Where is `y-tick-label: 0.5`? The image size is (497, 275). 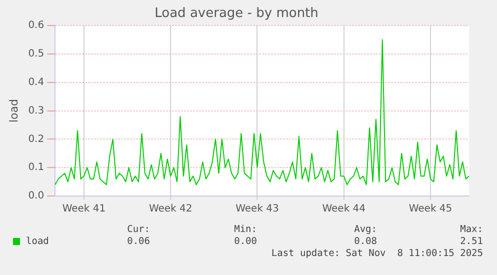
y-tick-label: 0.5 is located at coordinates (36, 54).